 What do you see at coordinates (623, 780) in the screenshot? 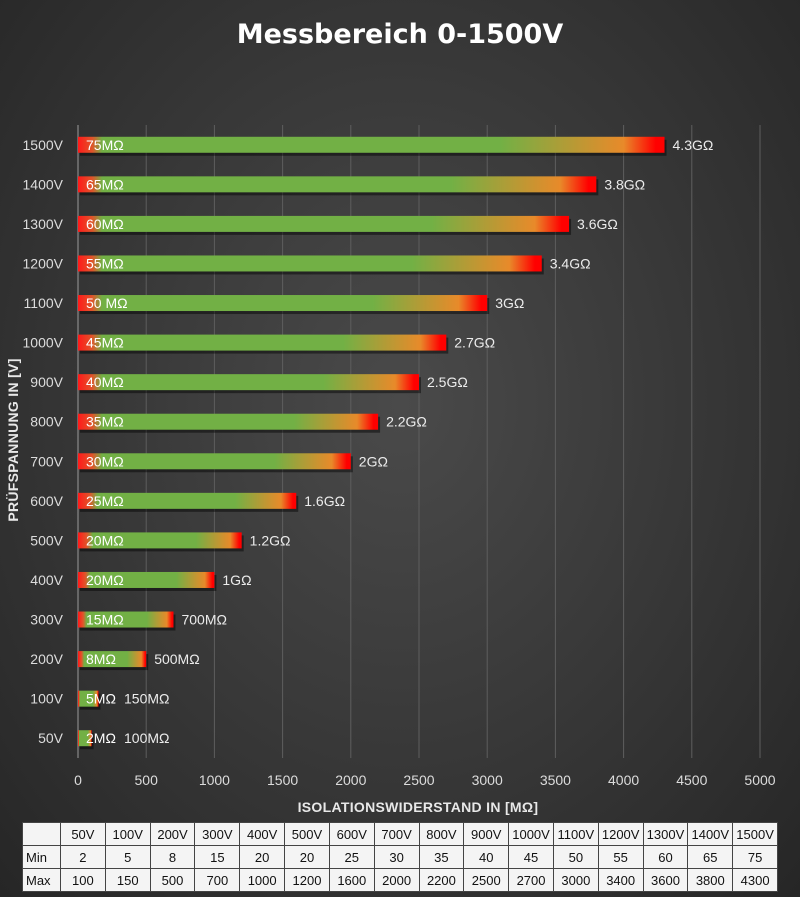
I see `x-tick-label: 4000` at bounding box center [623, 780].